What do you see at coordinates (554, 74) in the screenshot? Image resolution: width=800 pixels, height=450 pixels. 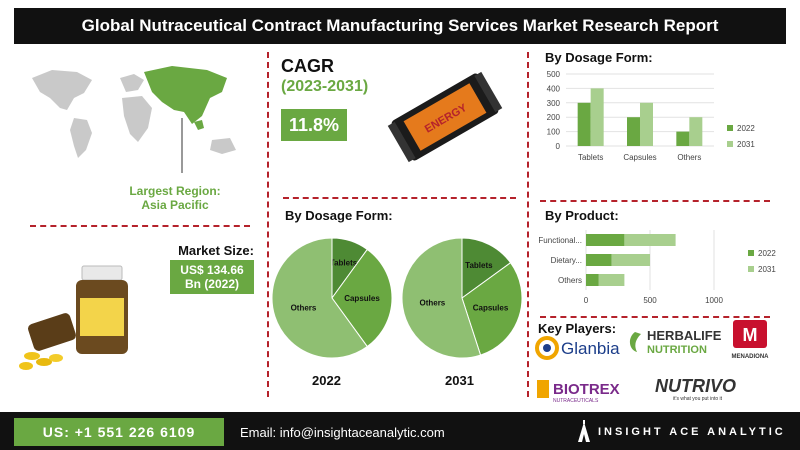 I see `bar1-ytick-label: 500` at bounding box center [554, 74].